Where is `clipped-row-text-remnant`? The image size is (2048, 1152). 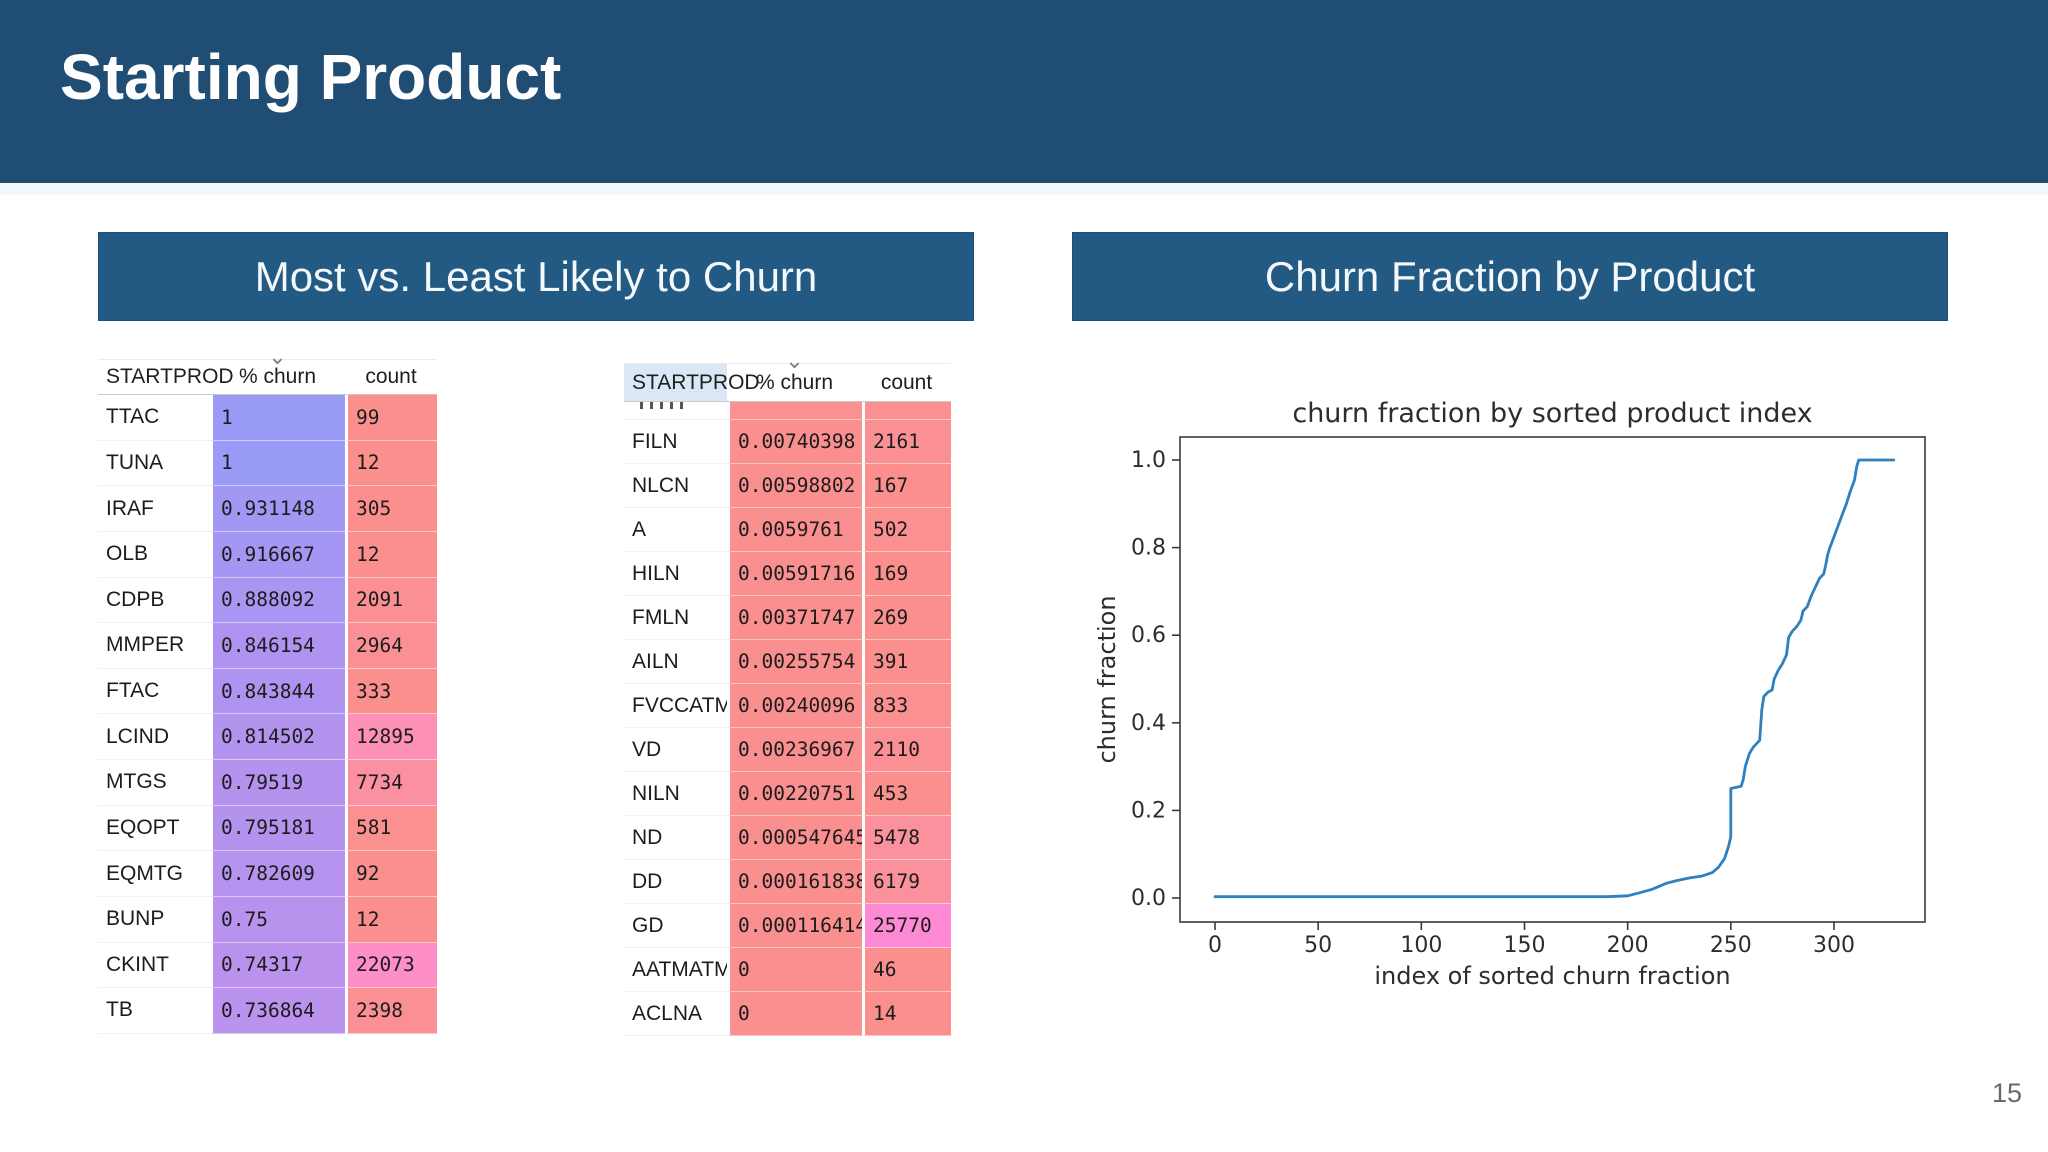
clipped-row-text-remnant is located at coordinates (675, 411).